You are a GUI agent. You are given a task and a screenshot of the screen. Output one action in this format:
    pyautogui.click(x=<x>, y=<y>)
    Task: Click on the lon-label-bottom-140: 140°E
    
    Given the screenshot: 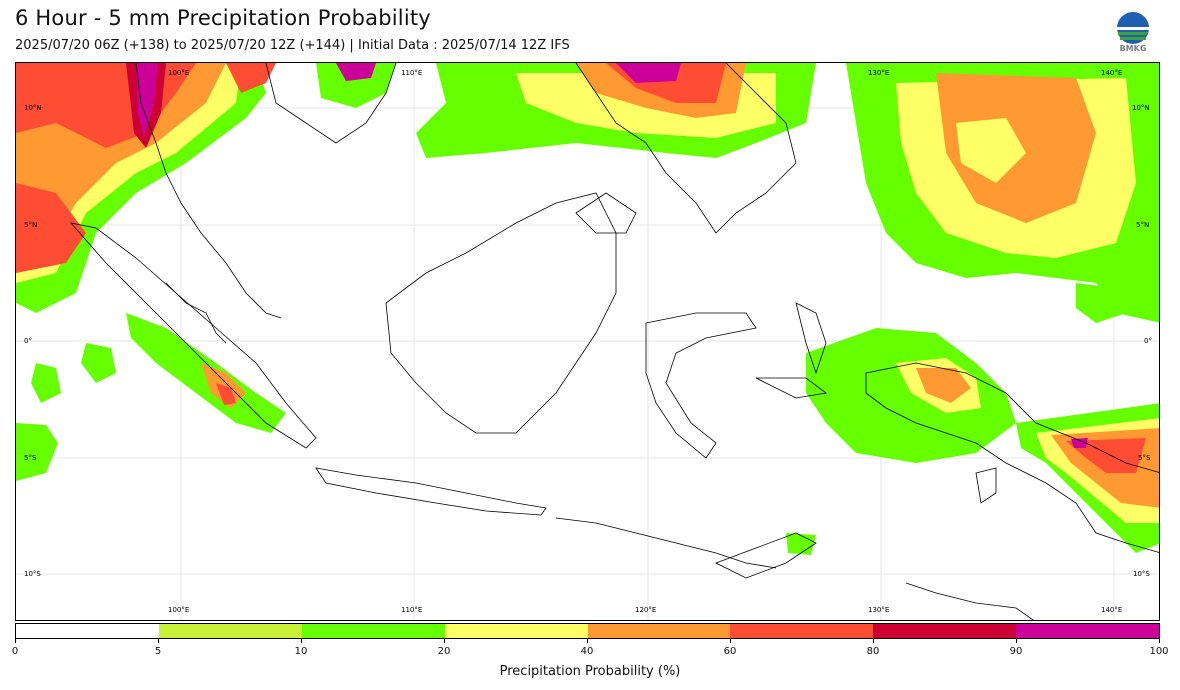 What is the action you would take?
    pyautogui.click(x=1111, y=610)
    